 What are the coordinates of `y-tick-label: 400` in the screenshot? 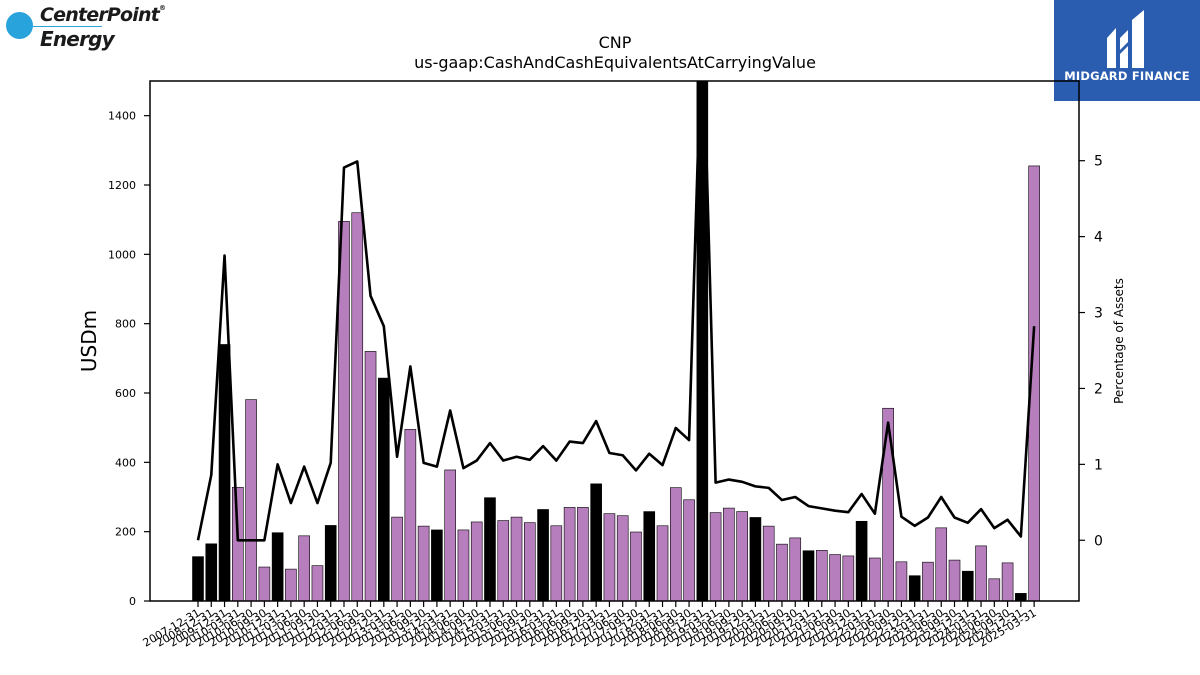 It's located at (125, 462).